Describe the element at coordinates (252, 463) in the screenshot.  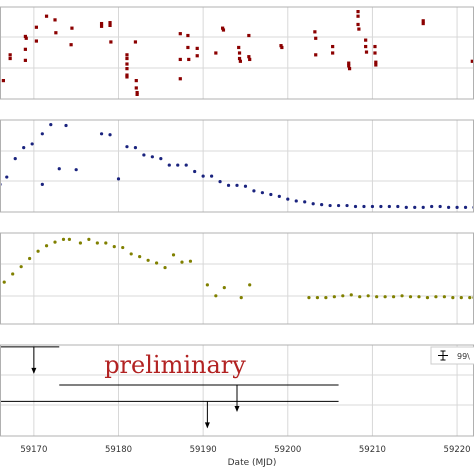
I see `x-axis-label: Date (MJD)` at that location.